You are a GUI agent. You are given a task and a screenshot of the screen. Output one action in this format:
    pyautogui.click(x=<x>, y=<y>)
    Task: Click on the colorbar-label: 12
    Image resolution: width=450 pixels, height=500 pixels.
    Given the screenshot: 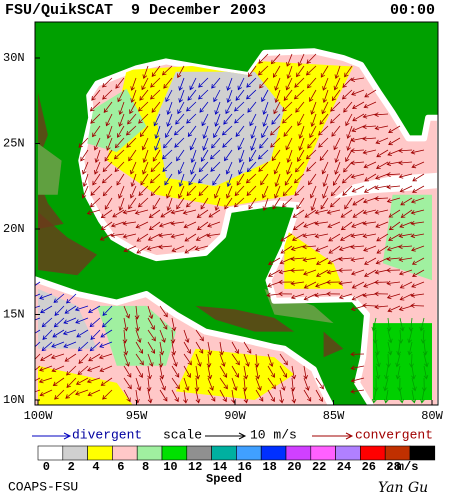 What is the action you would take?
    pyautogui.click(x=195, y=467)
    